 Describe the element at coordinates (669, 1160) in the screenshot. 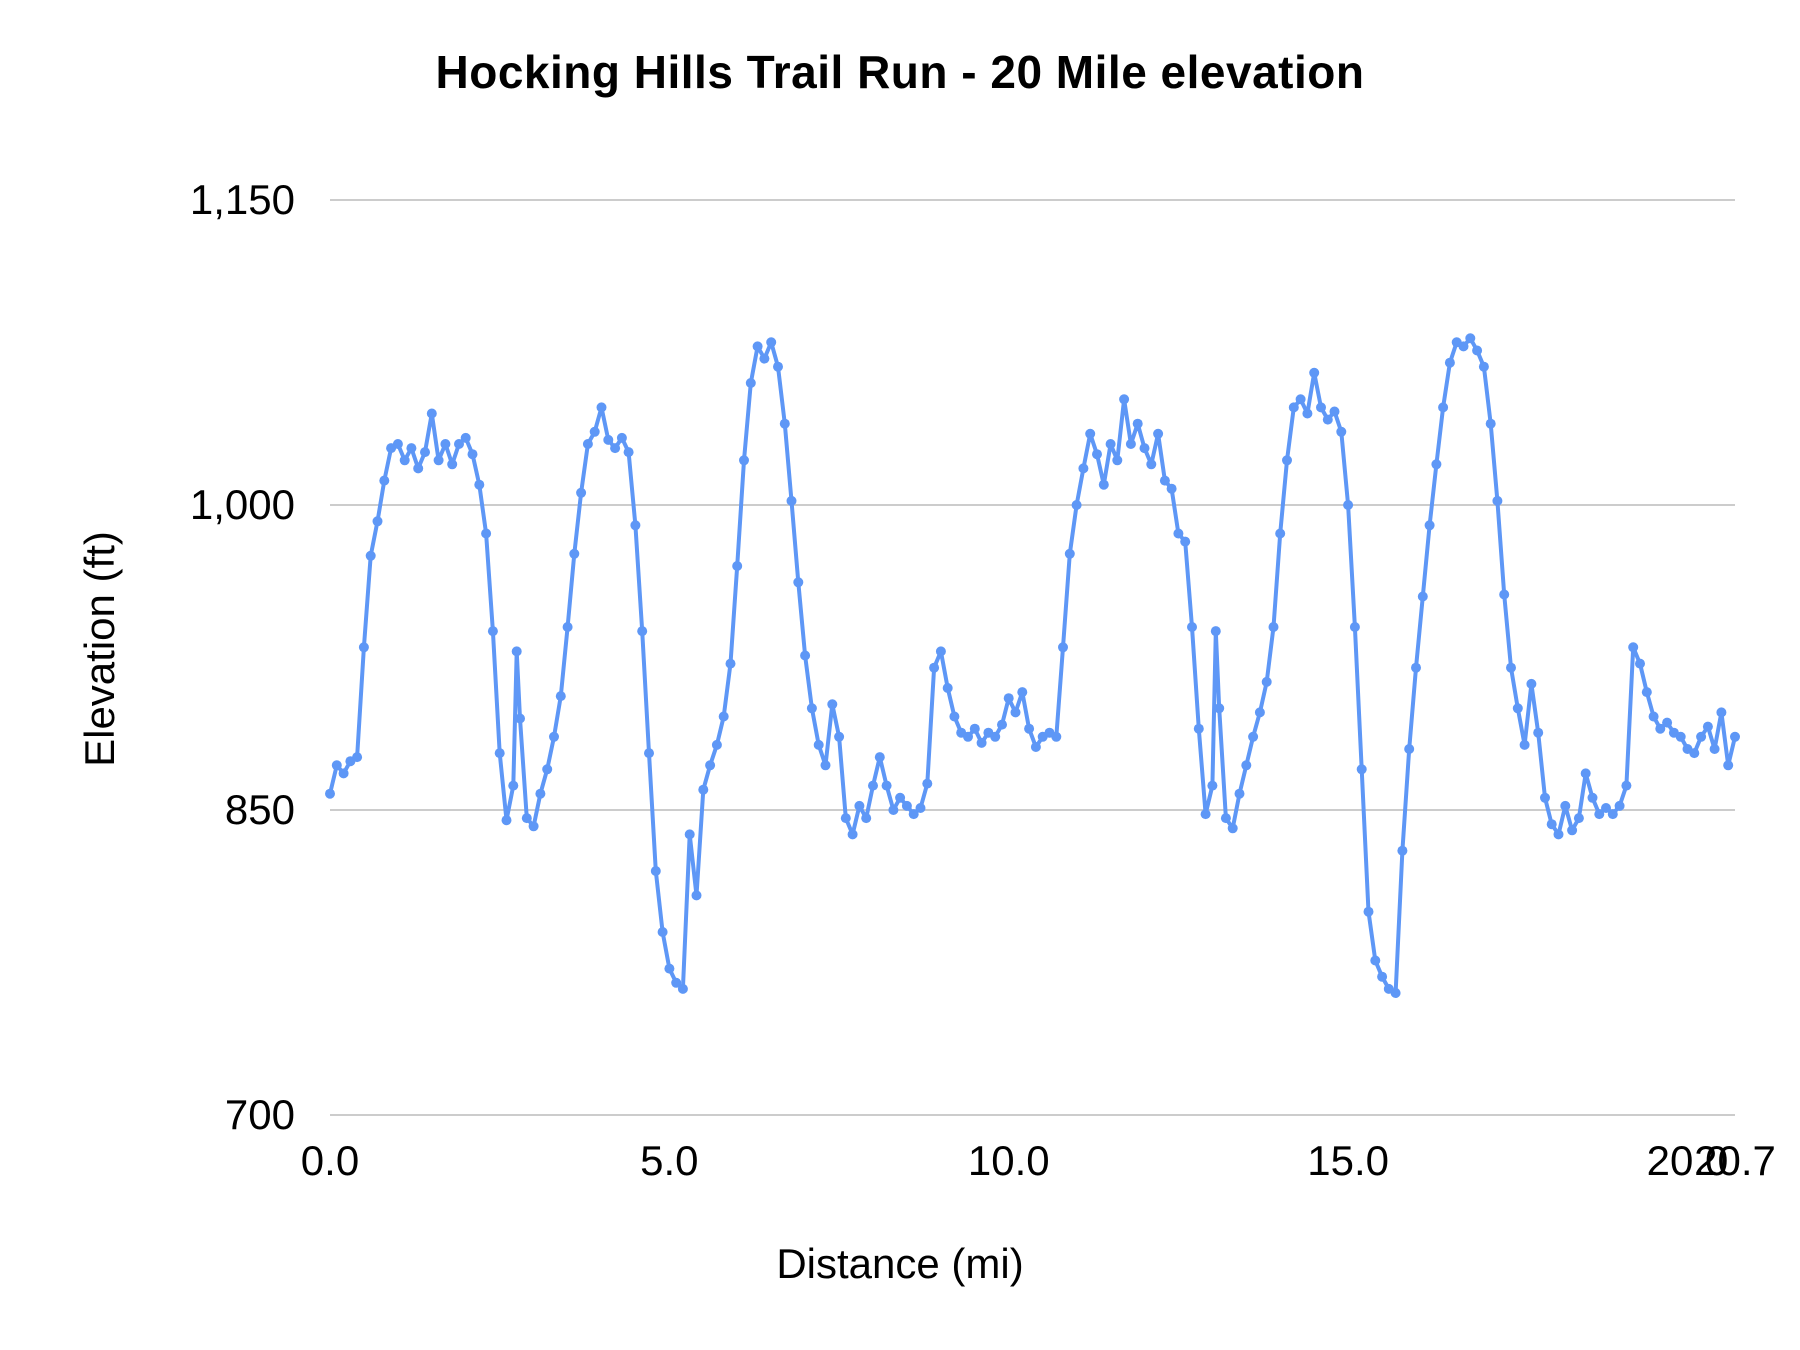

I see `x-tick-label: 5.0` at that location.